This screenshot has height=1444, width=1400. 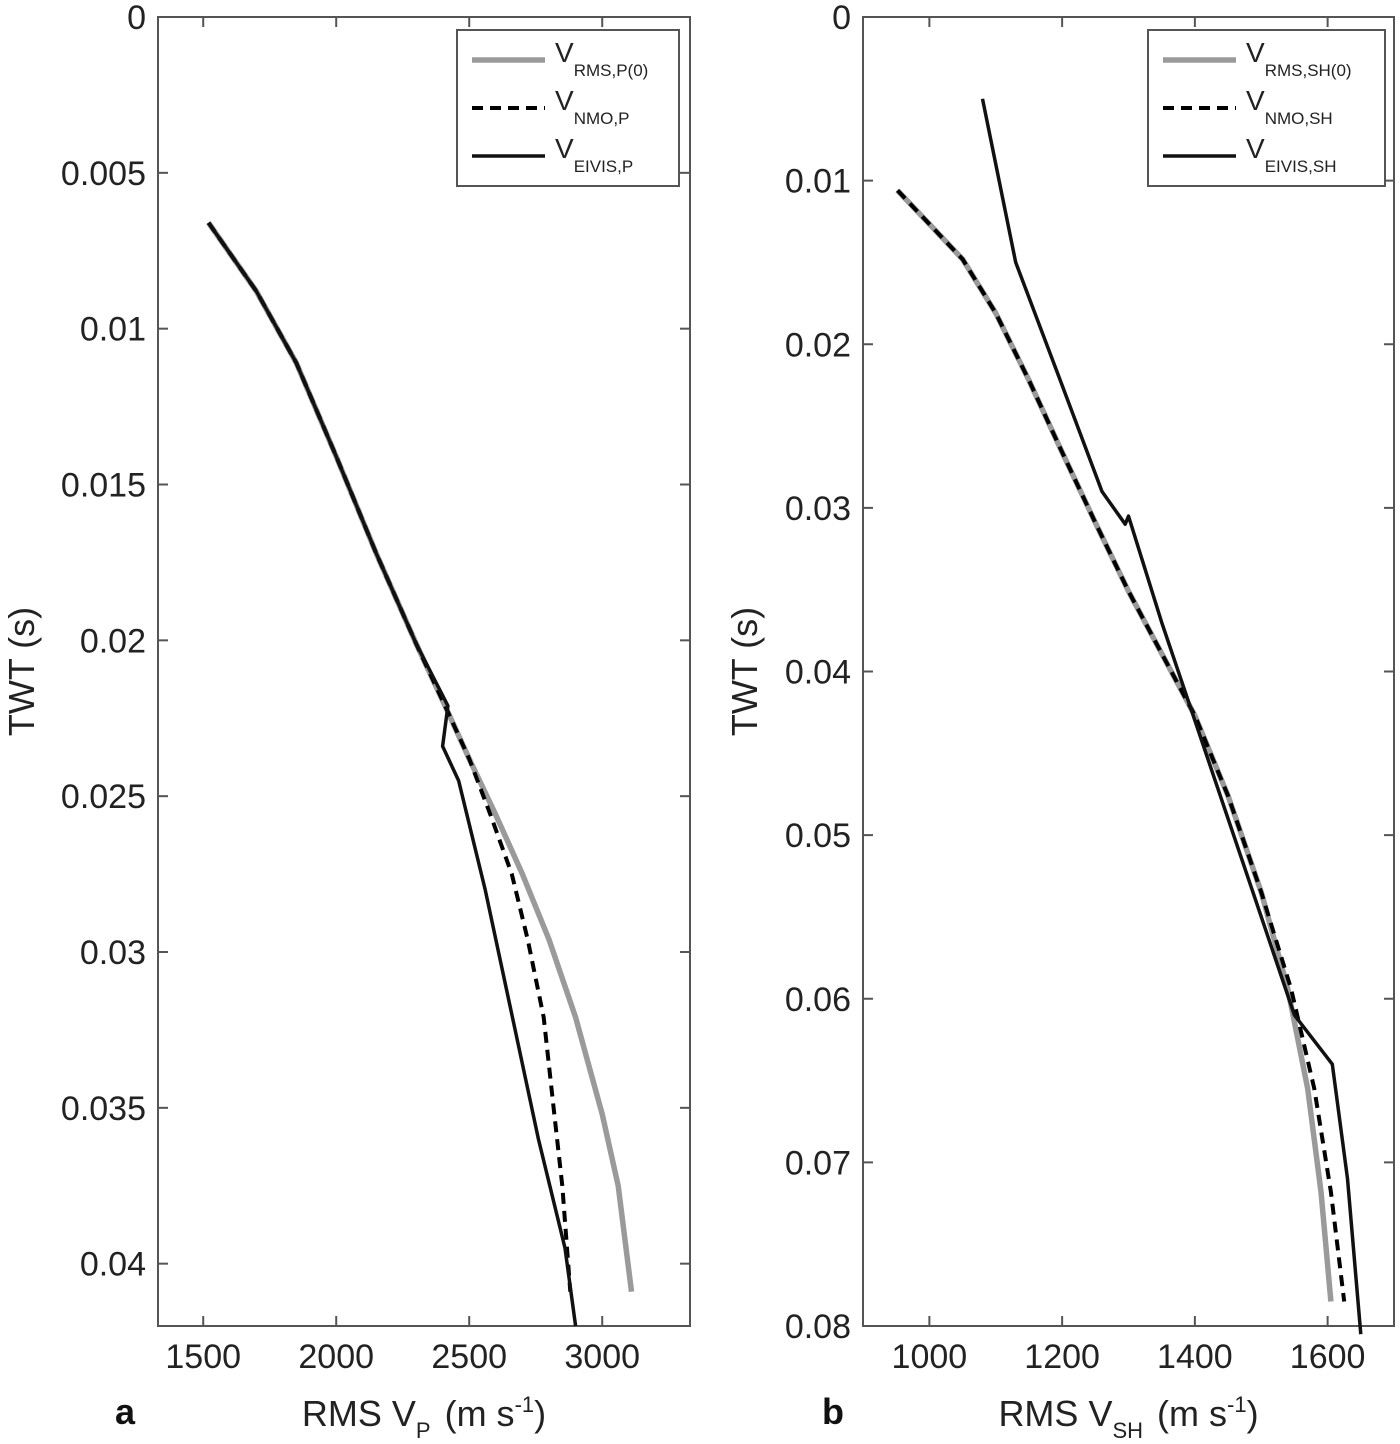 I want to click on x-axis-label: RMS VP (m s-1), so click(x=424, y=1417).